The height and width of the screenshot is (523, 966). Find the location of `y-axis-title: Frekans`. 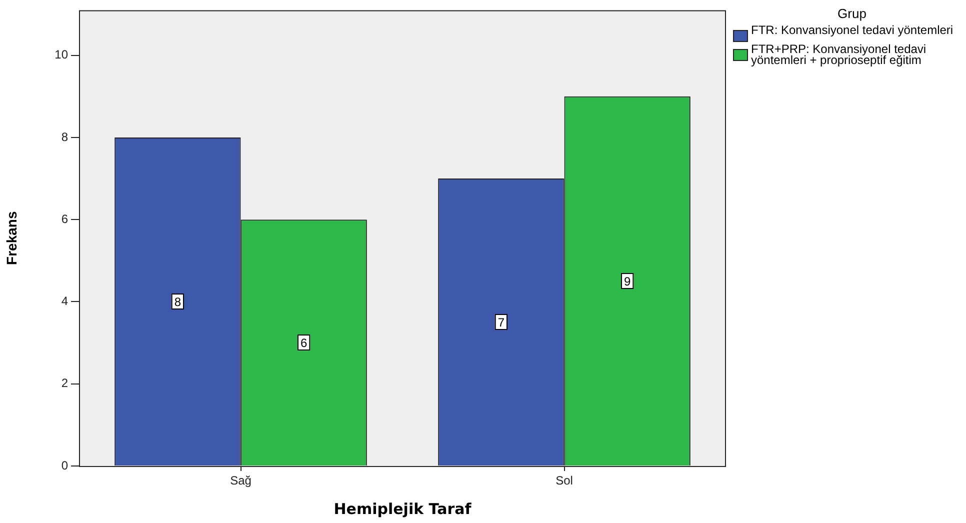

y-axis-title: Frekans is located at coordinates (11, 238).